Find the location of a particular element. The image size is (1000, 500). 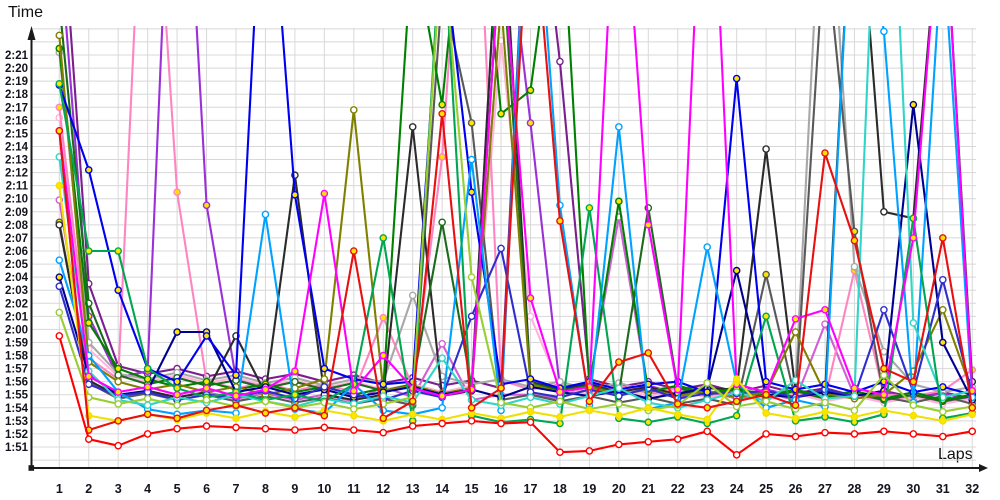

data-point-series-yellowgreen-lap30 is located at coordinates (913, 405).